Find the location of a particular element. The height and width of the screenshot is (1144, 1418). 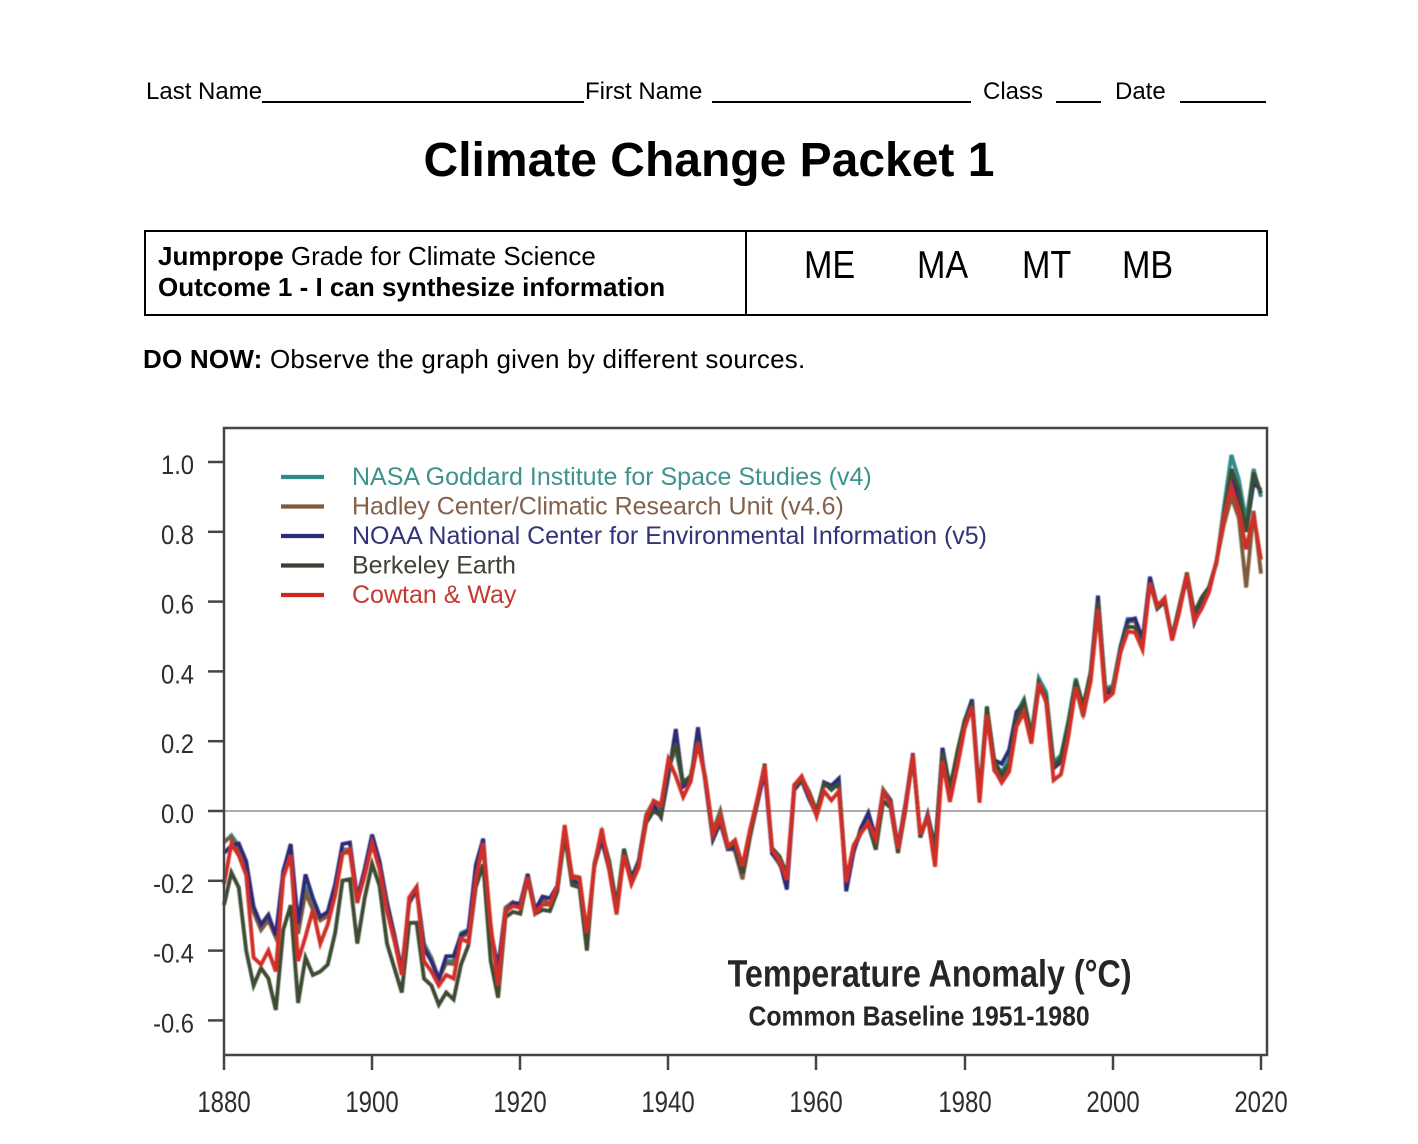

svg-text: 0.6 is located at coordinates (177, 605).